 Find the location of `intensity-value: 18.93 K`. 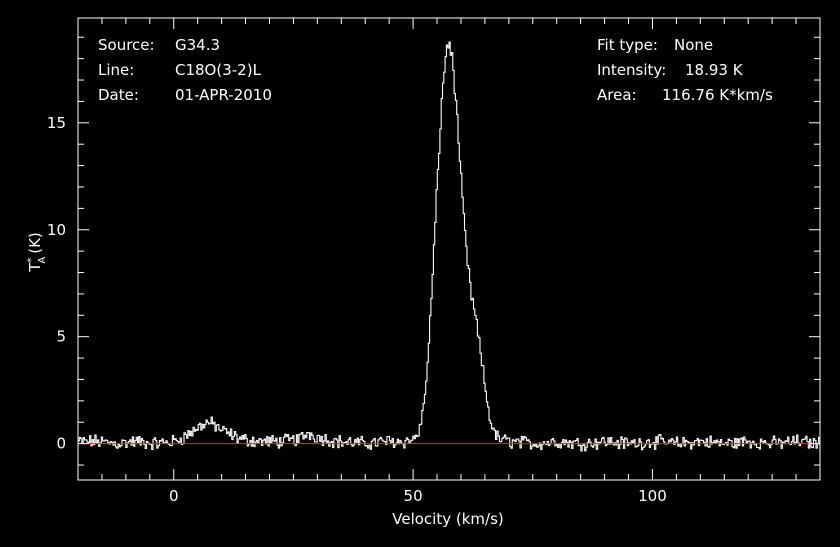

intensity-value: 18.93 K is located at coordinates (714, 70).